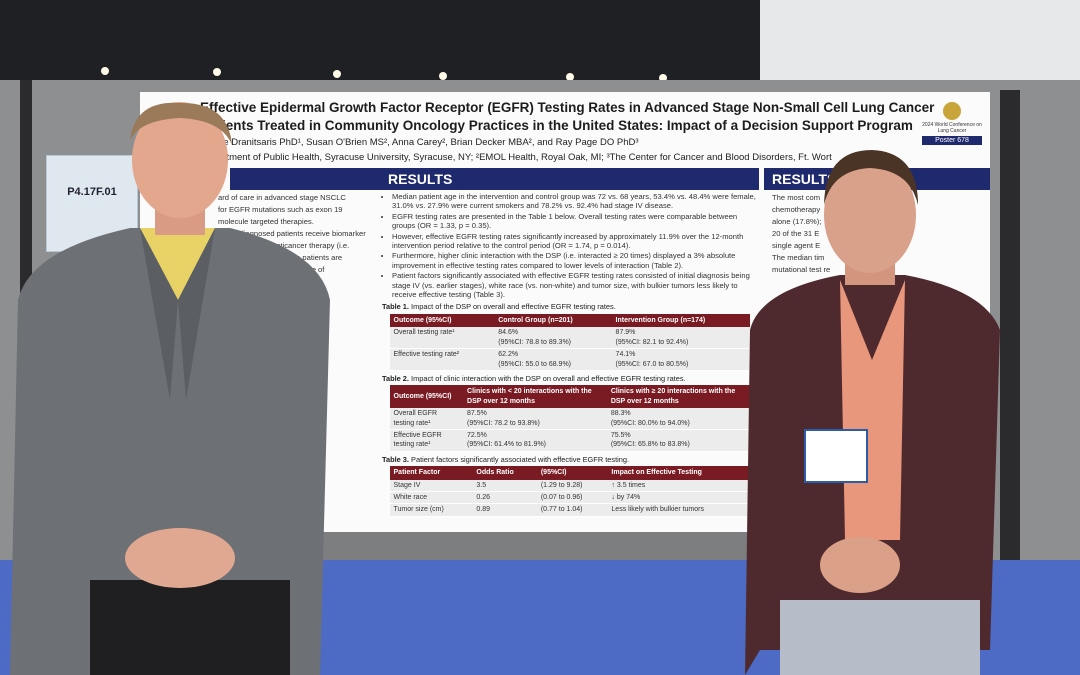 The image size is (1080, 675). Describe the element at coordinates (483, 497) in the screenshot. I see `cell-line: 0.26` at that location.